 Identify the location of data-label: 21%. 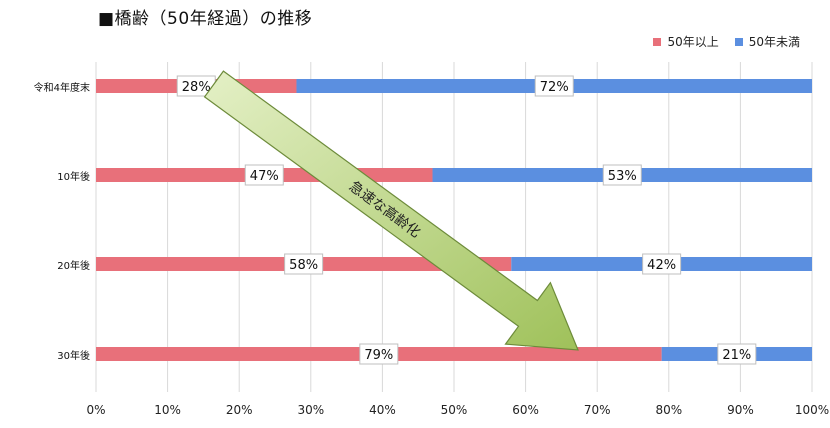
(736, 355).